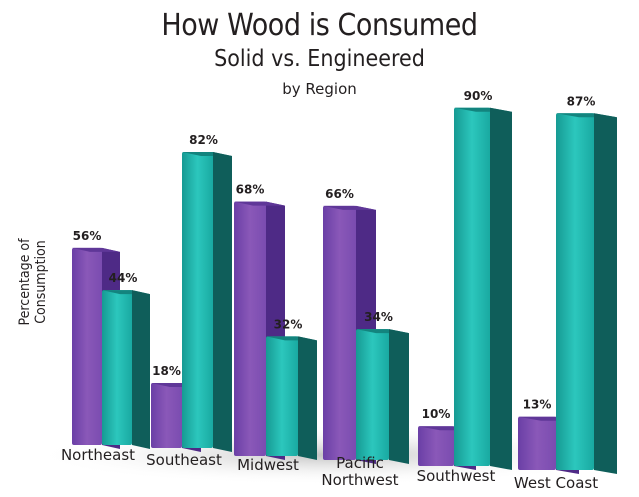  Describe the element at coordinates (575, 292) in the screenshot. I see `bar-west-coast-engineered` at that location.